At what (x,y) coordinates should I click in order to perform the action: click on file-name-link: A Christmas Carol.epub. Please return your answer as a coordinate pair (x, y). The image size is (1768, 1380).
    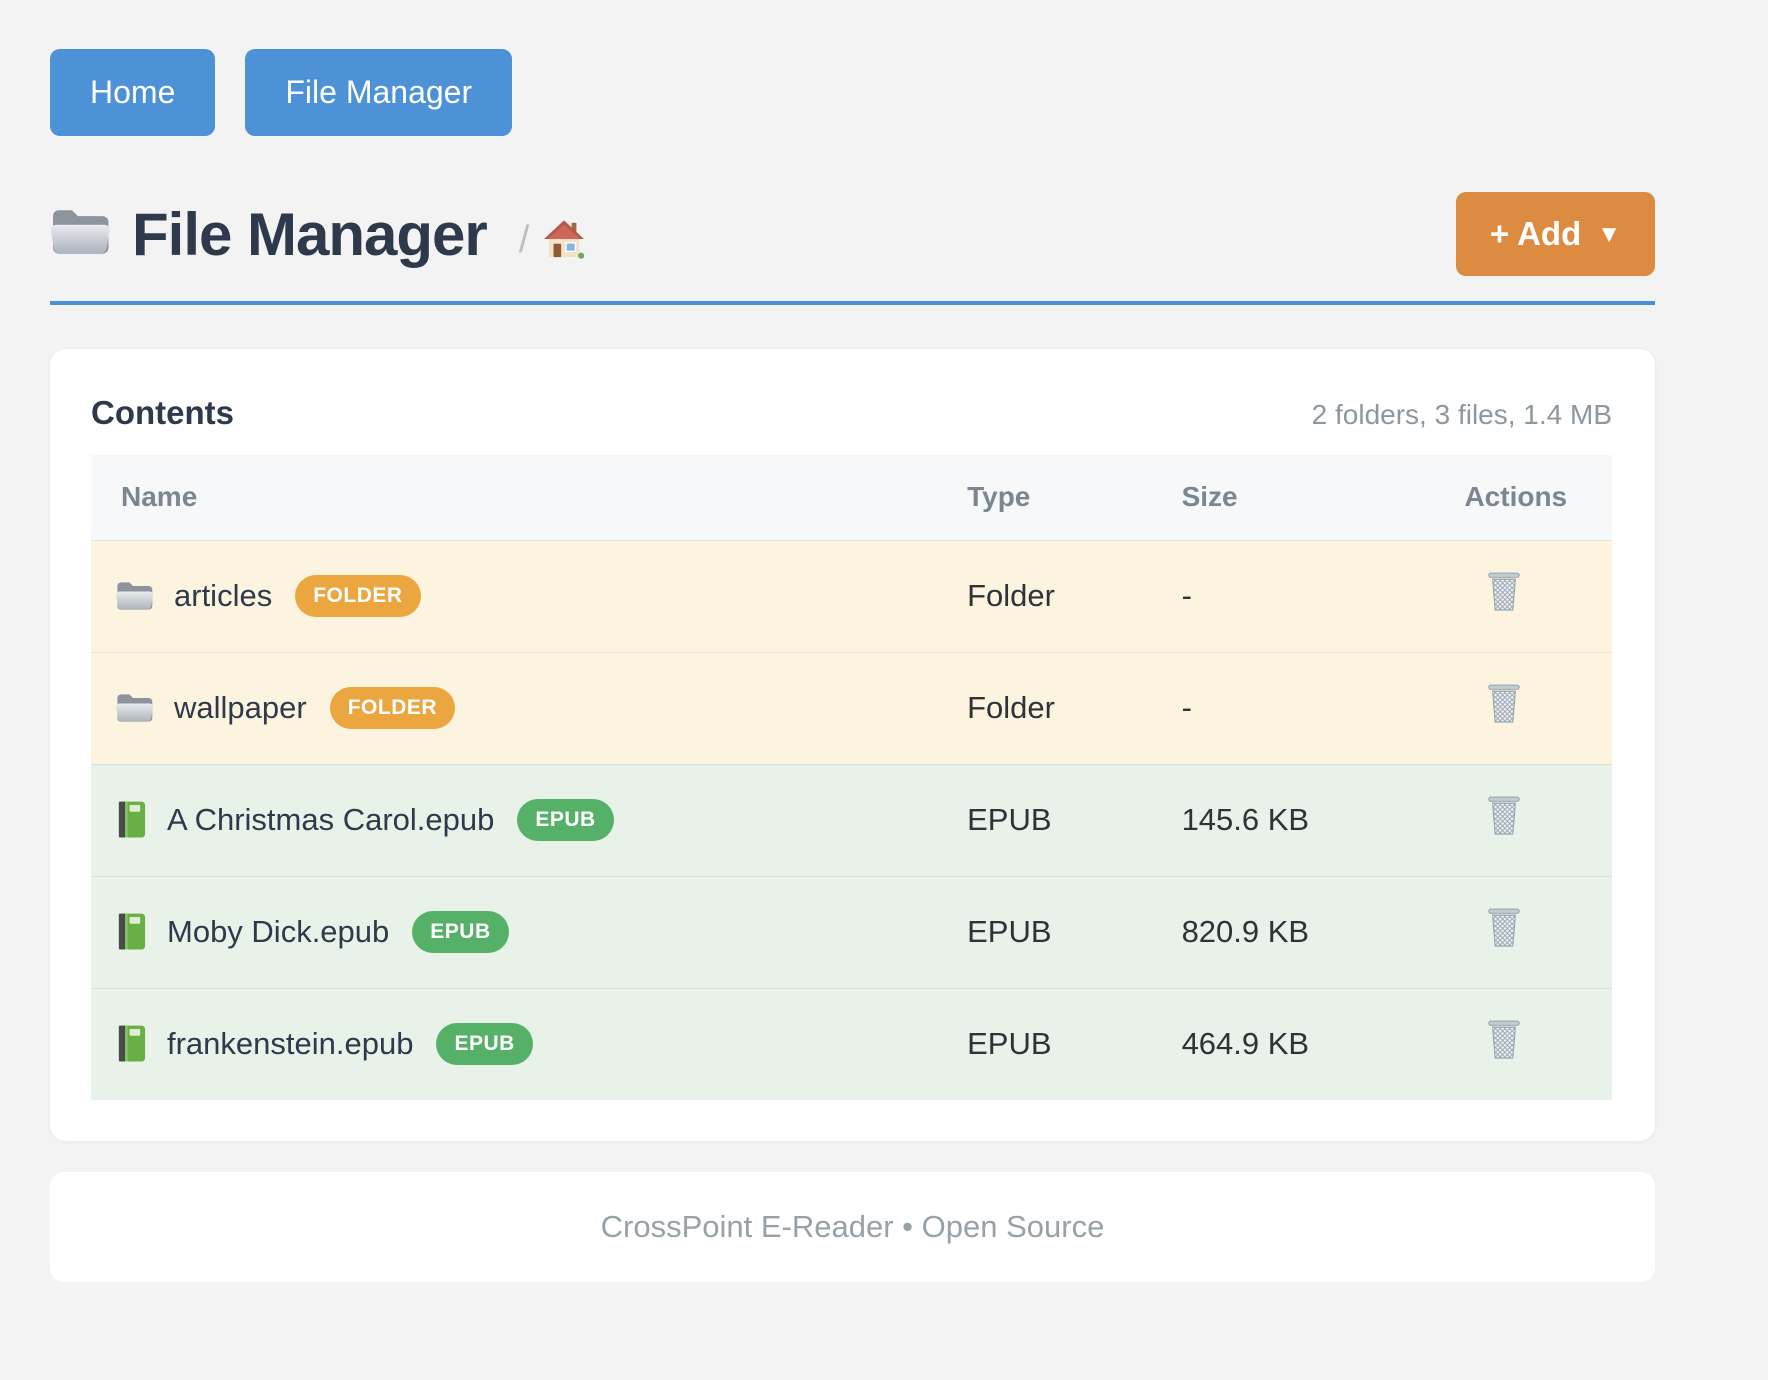
    Looking at the image, I should click on (331, 819).